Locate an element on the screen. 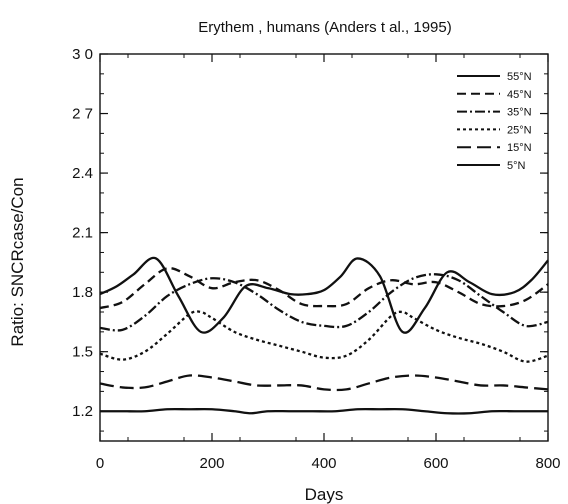 This screenshot has height=504, width=568. x-tick-label: 0 is located at coordinates (100, 463).